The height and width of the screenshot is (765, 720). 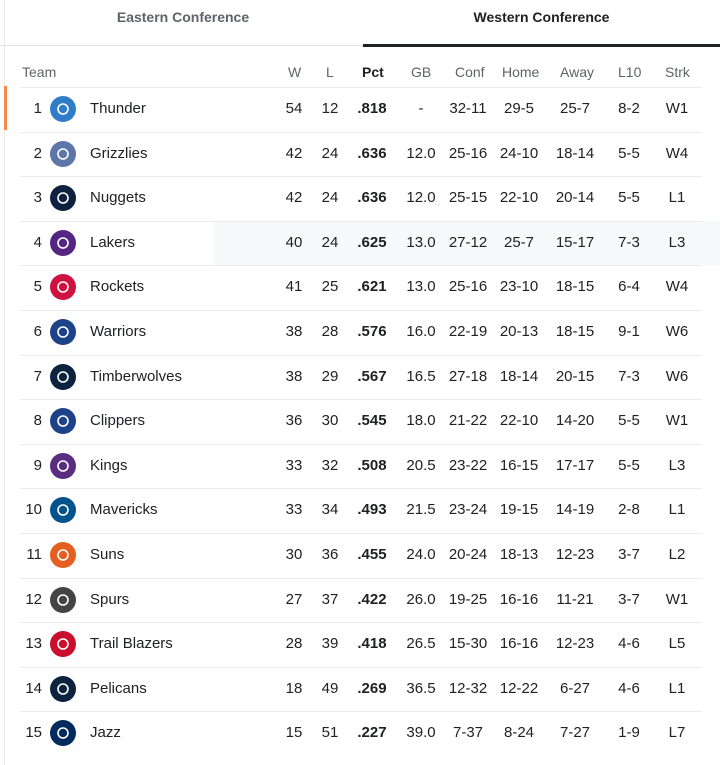 What do you see at coordinates (629, 331) in the screenshot?
I see `stat-l10: 9-1` at bounding box center [629, 331].